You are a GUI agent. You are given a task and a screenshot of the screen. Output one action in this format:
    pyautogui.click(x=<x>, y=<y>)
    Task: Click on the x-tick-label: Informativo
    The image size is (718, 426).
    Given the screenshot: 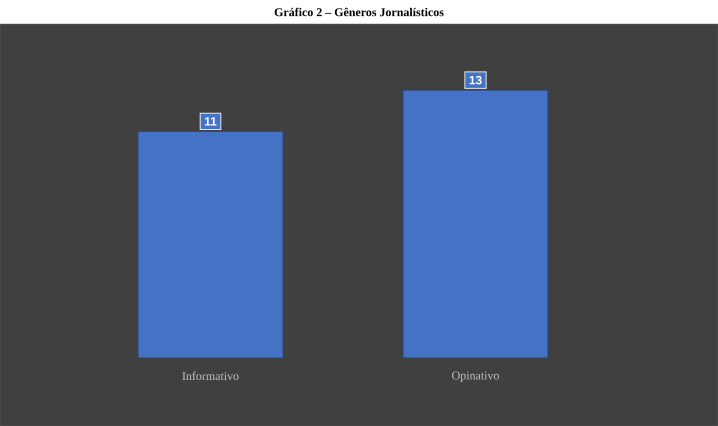 What is the action you would take?
    pyautogui.click(x=210, y=376)
    